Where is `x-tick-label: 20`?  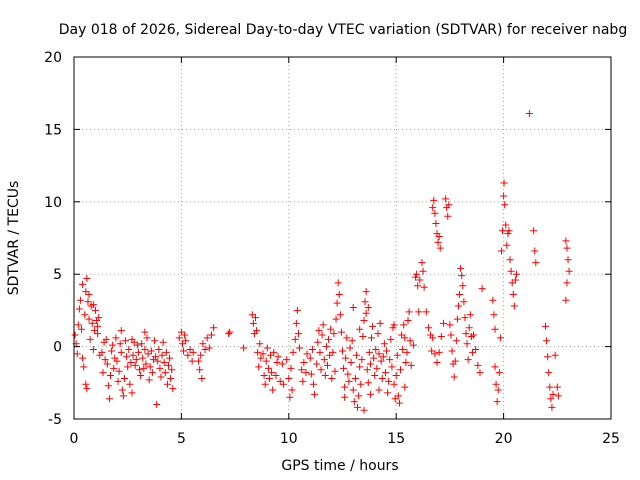
x-tick-label: 20 is located at coordinates (504, 439).